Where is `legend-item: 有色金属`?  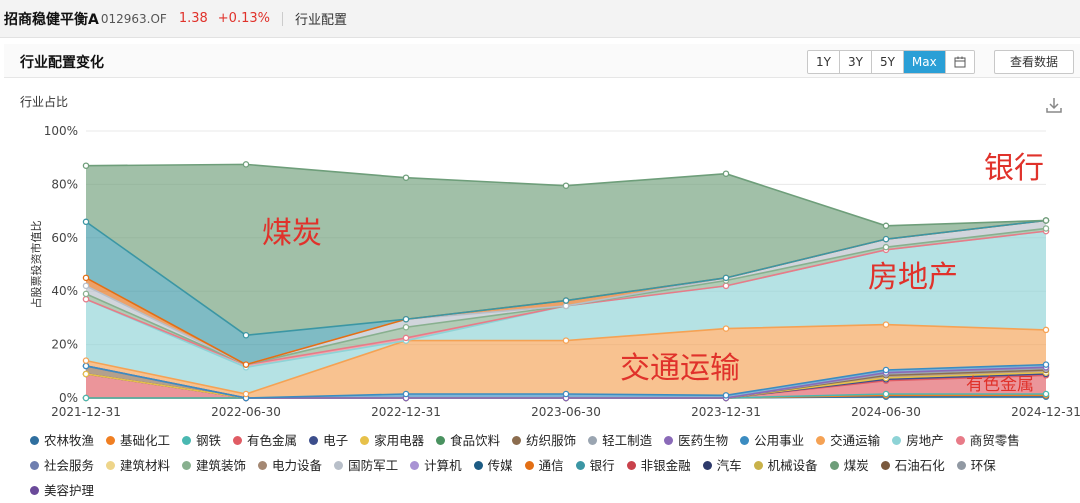 legend-item: 有色金属 is located at coordinates (265, 440).